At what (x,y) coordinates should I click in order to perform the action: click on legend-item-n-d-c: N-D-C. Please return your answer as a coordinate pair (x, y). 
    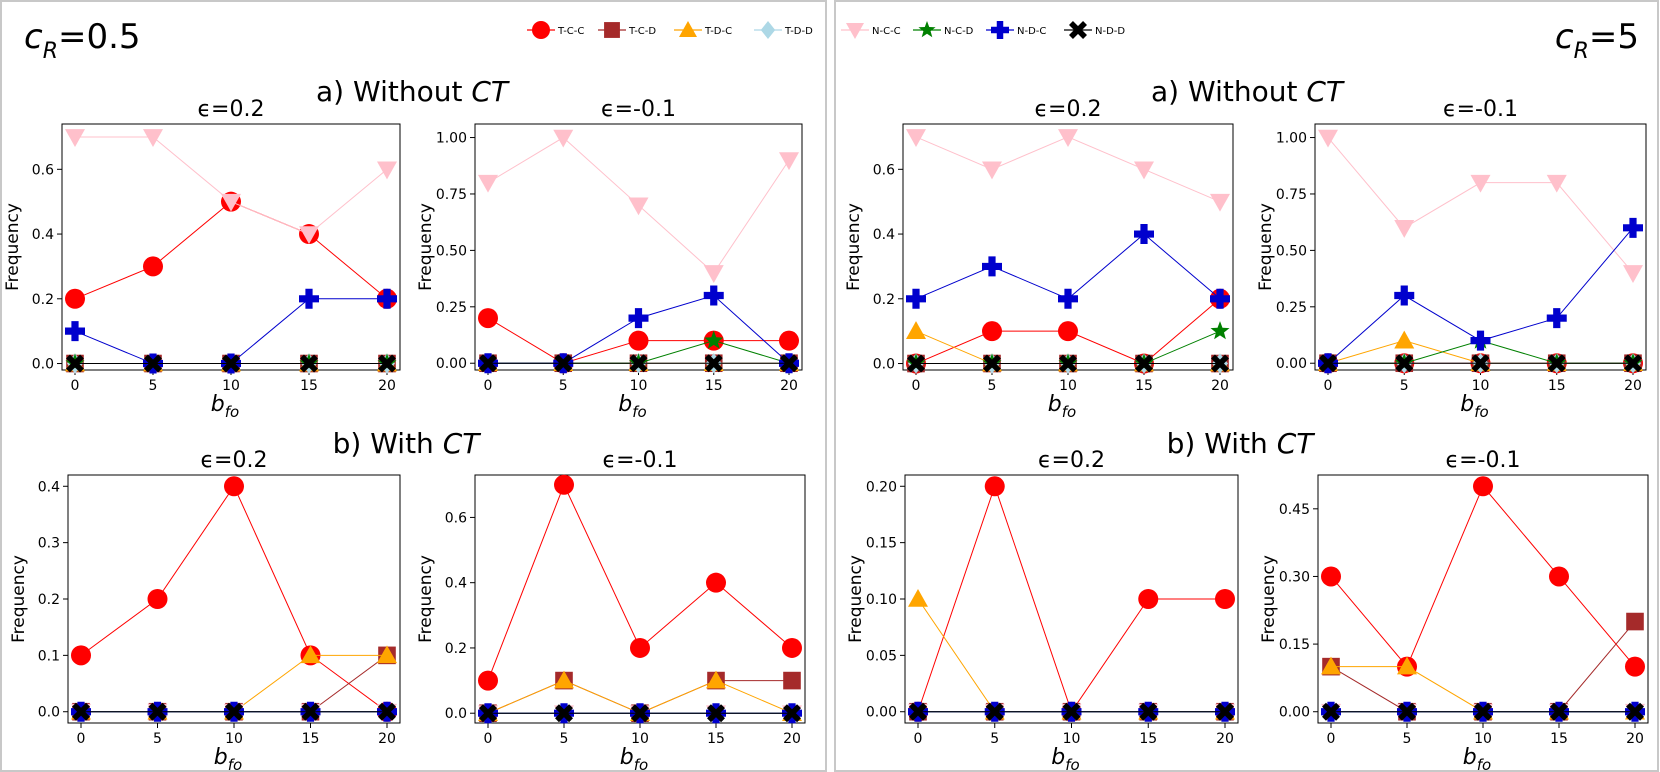
    Looking at the image, I should click on (1016, 30).